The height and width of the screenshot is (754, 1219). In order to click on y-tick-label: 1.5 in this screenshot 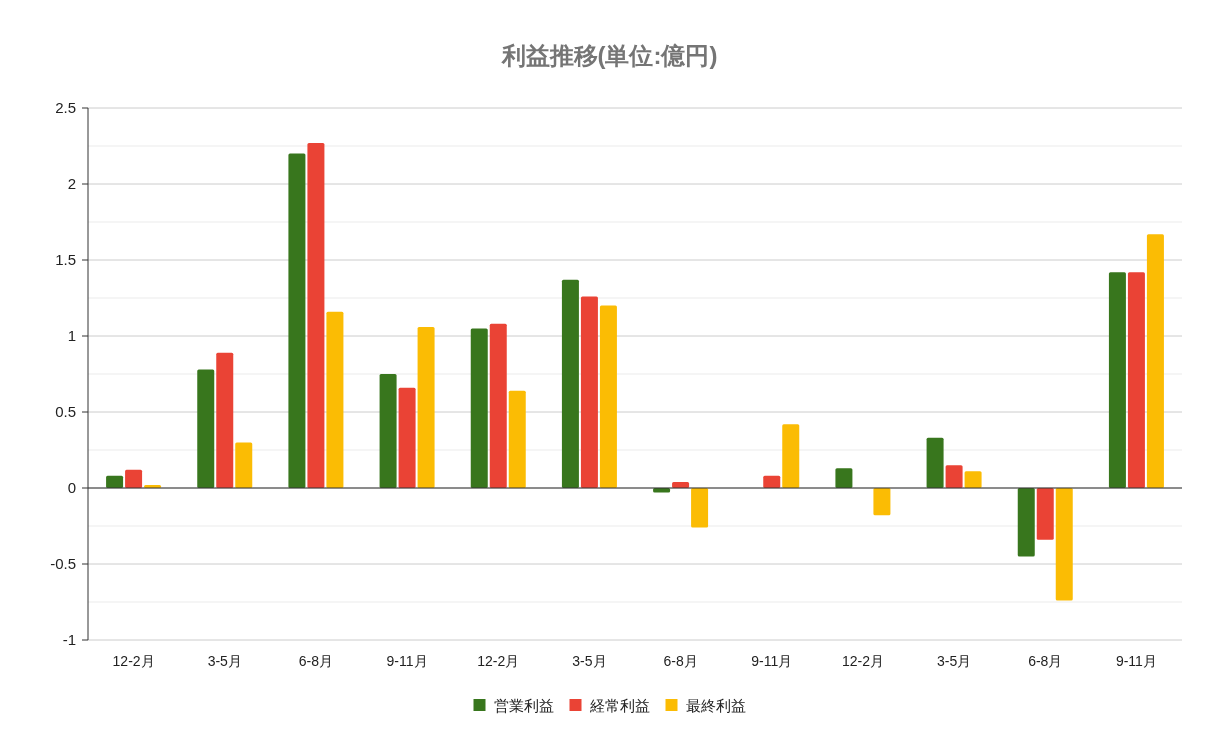, I will do `click(65, 260)`.